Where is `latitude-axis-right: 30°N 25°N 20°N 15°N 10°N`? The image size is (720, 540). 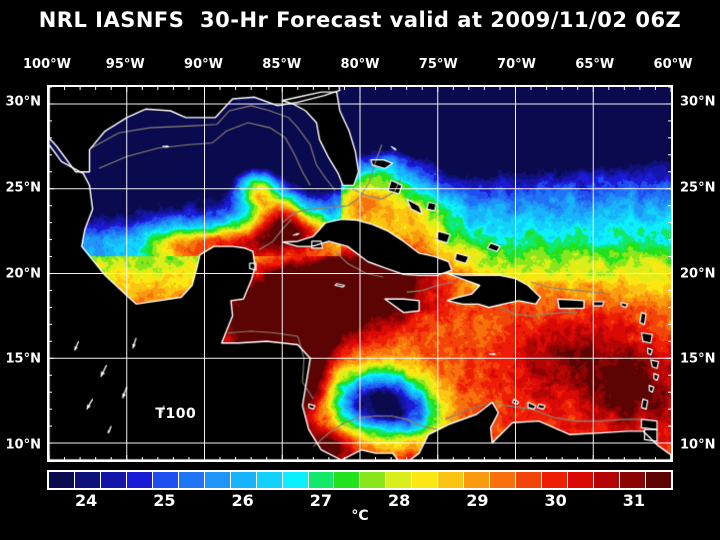
latitude-axis-right: 30°N 25°N 20°N 15°N 10°N is located at coordinates (698, 273).